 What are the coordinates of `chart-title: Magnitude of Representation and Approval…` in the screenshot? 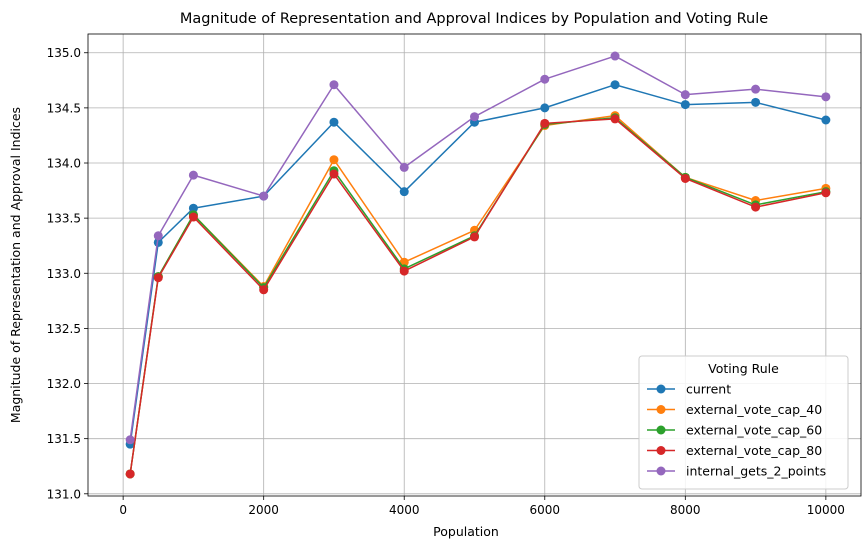 It's located at (474, 19).